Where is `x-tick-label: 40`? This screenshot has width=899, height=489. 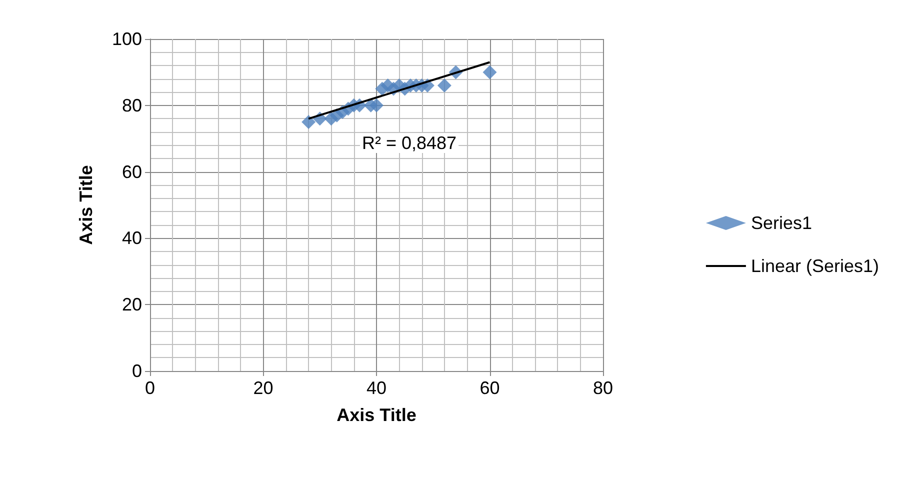 x-tick-label: 40 is located at coordinates (376, 388).